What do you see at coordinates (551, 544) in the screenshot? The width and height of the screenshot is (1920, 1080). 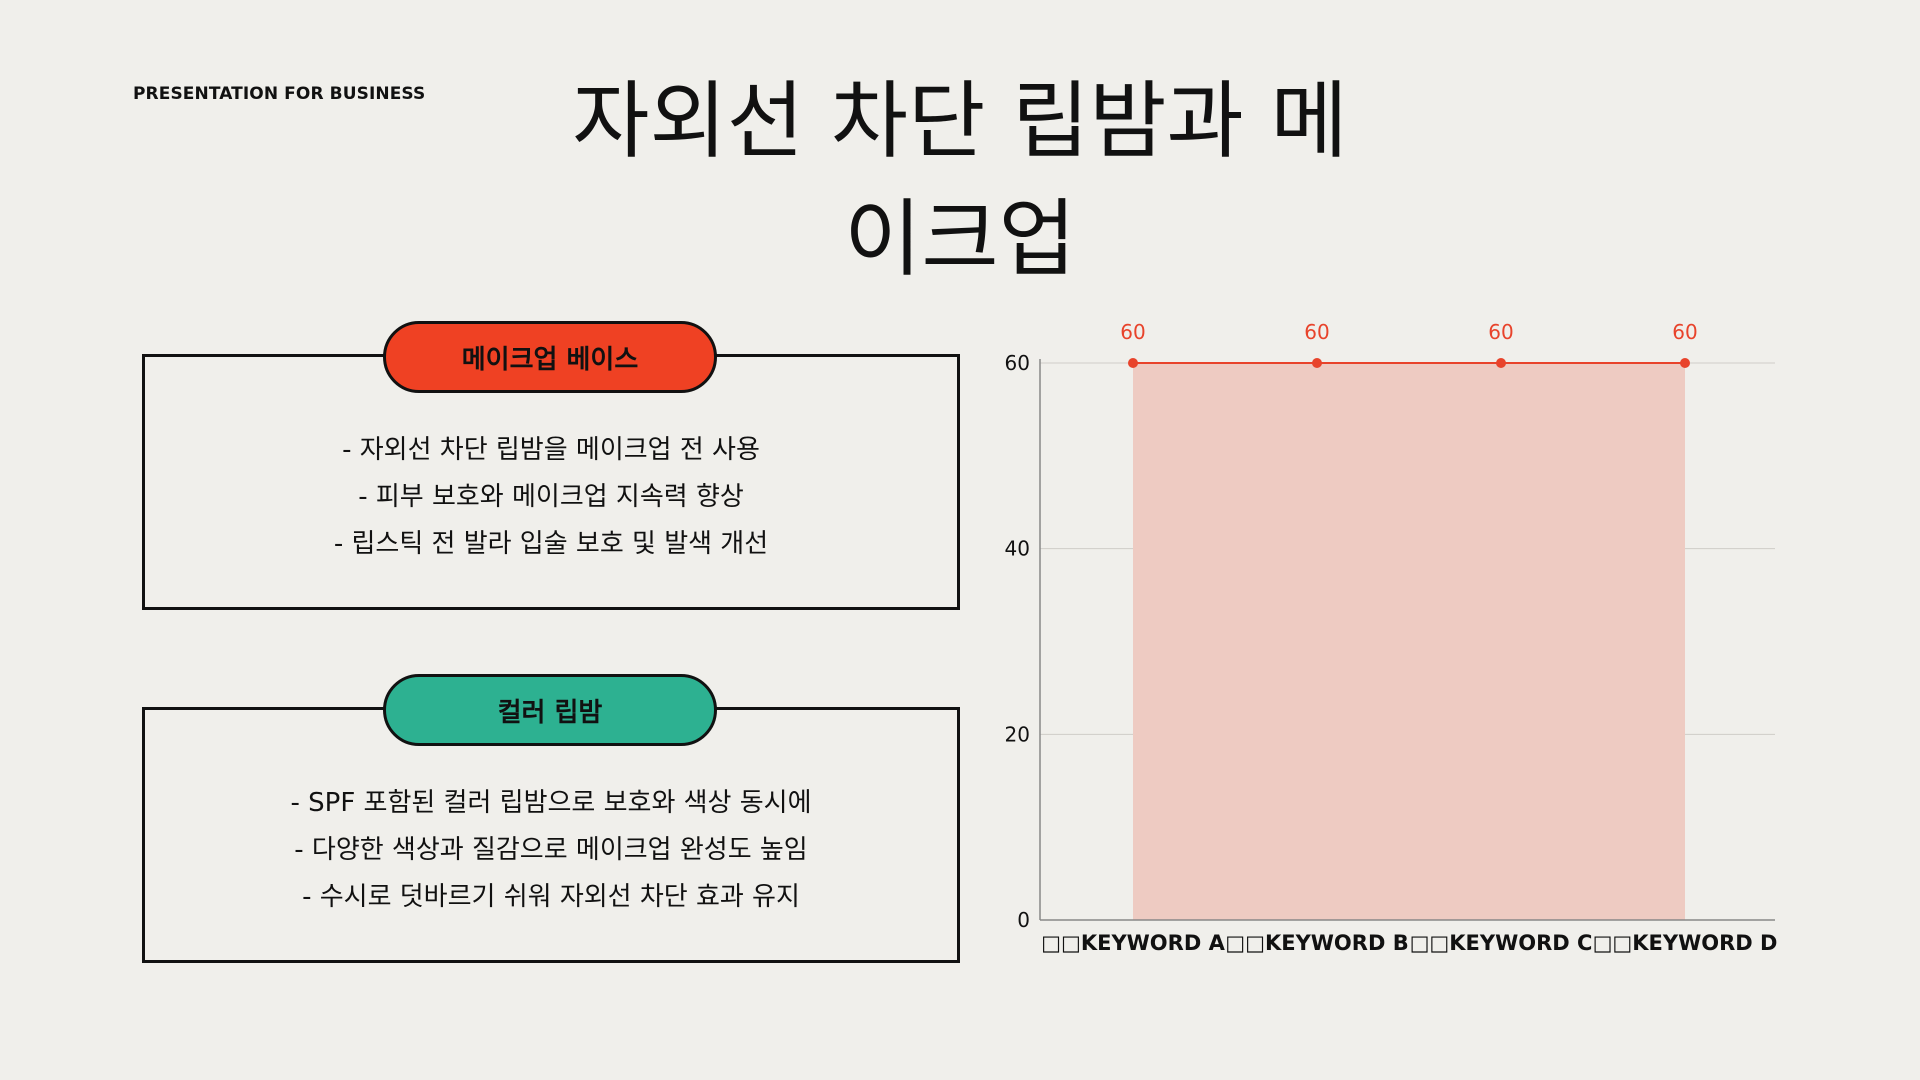 I see `card-line: - 립스틱 전 발라 입술 보호 및 발색 개선` at bounding box center [551, 544].